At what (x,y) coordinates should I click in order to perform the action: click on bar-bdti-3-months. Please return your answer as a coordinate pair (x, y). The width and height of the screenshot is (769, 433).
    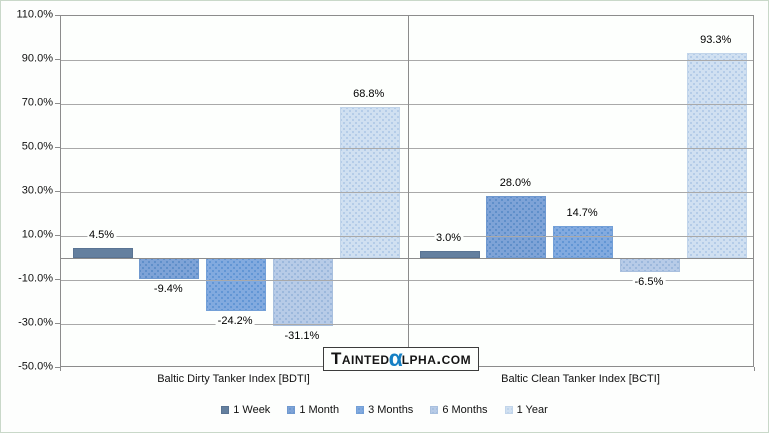
    Looking at the image, I should click on (236, 285).